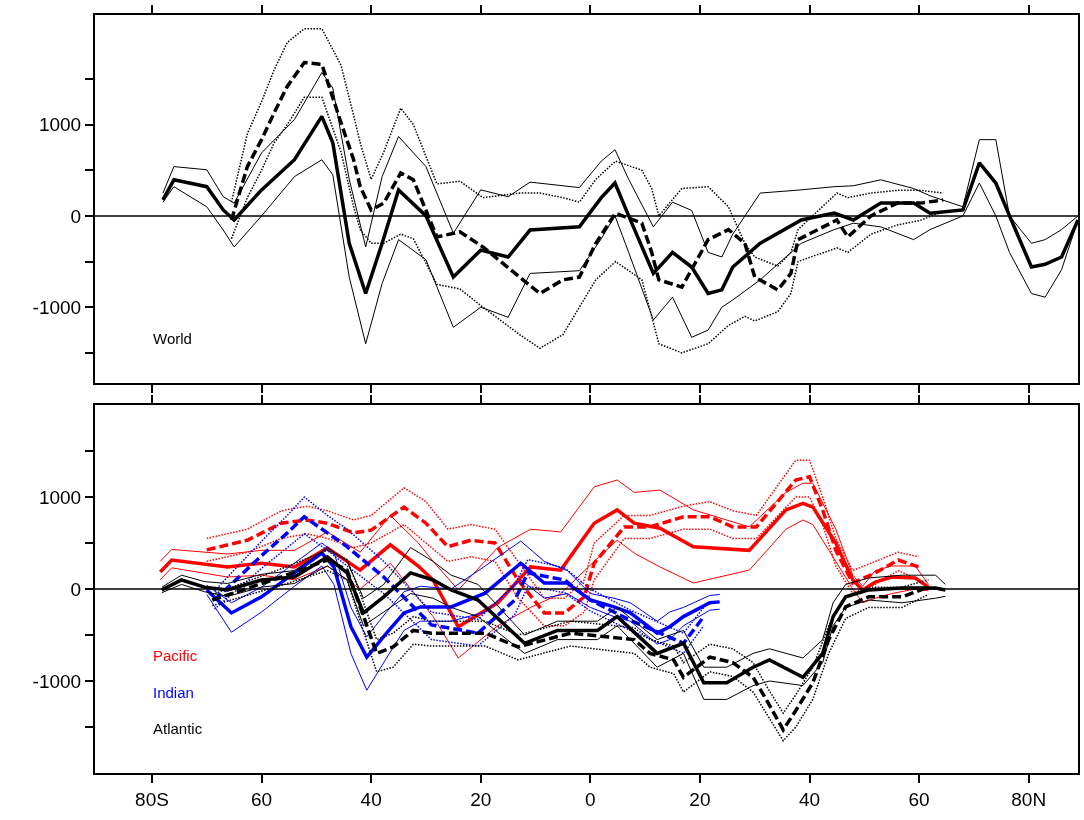 This screenshot has height=820, width=1084. Describe the element at coordinates (152, 799) in the screenshot. I see `x-tick-label: 80S` at that location.